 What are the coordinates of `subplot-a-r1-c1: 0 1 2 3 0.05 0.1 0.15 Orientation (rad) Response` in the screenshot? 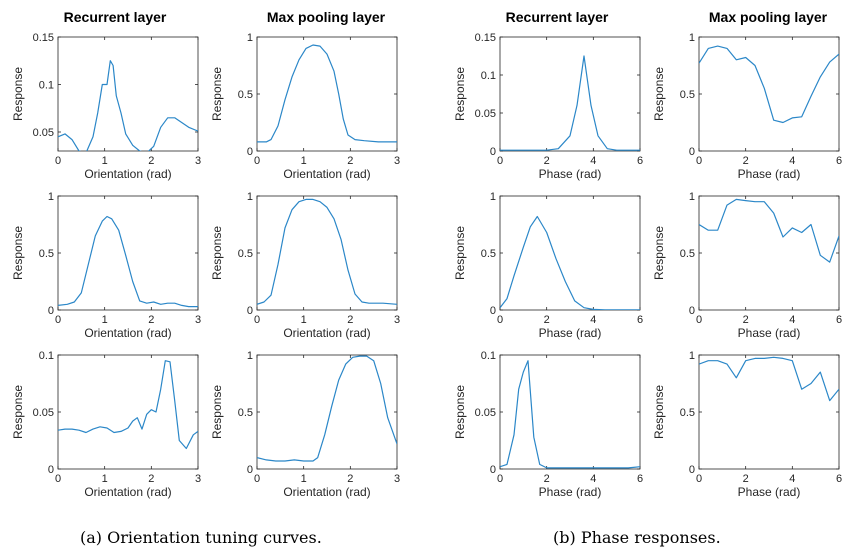 It's located at (106, 106).